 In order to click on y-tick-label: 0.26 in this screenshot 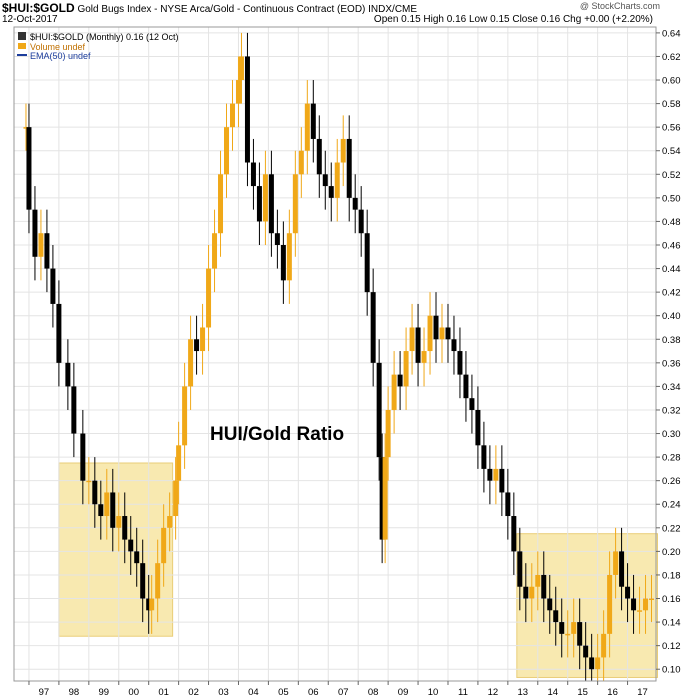, I will do `click(671, 481)`.